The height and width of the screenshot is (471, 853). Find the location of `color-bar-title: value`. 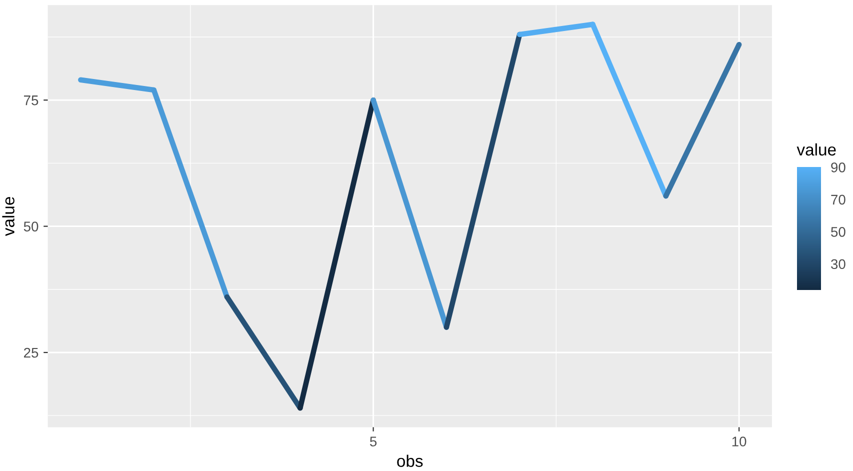

color-bar-title: value is located at coordinates (816, 149).